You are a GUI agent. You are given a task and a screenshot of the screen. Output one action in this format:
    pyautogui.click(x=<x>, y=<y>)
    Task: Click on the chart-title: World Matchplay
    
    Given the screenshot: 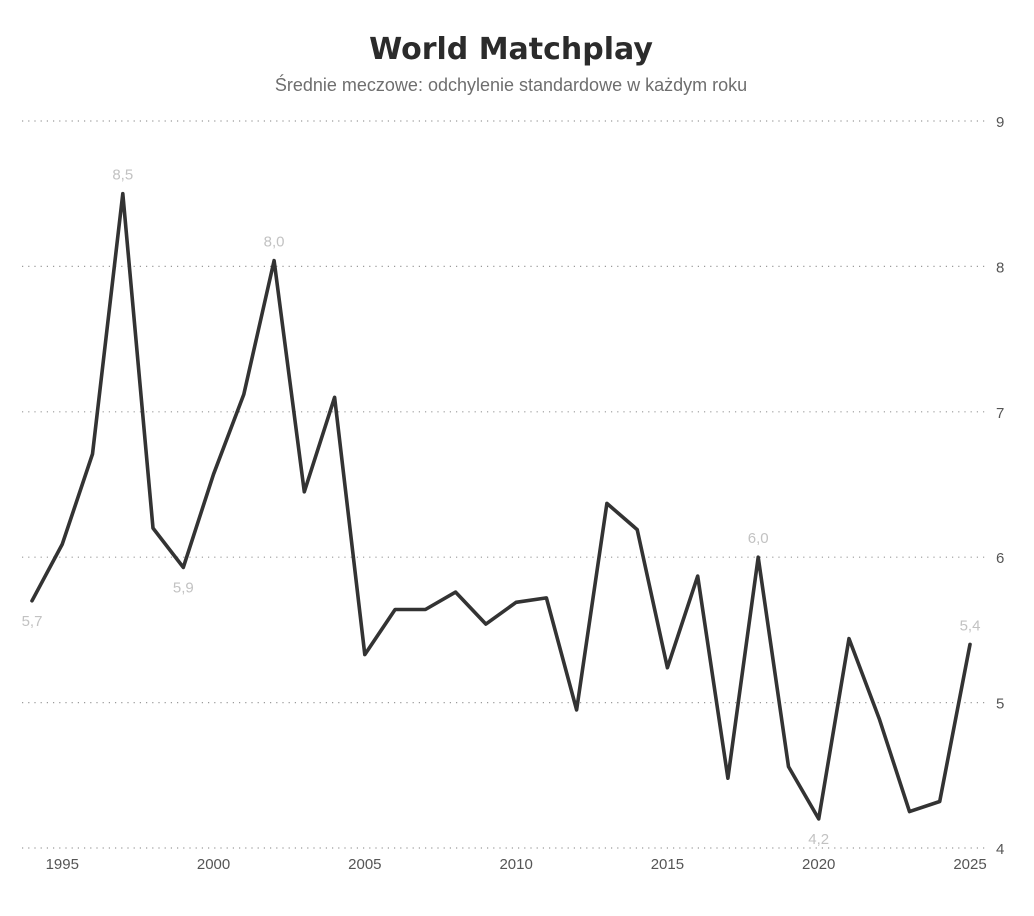 What is the action you would take?
    pyautogui.click(x=511, y=49)
    